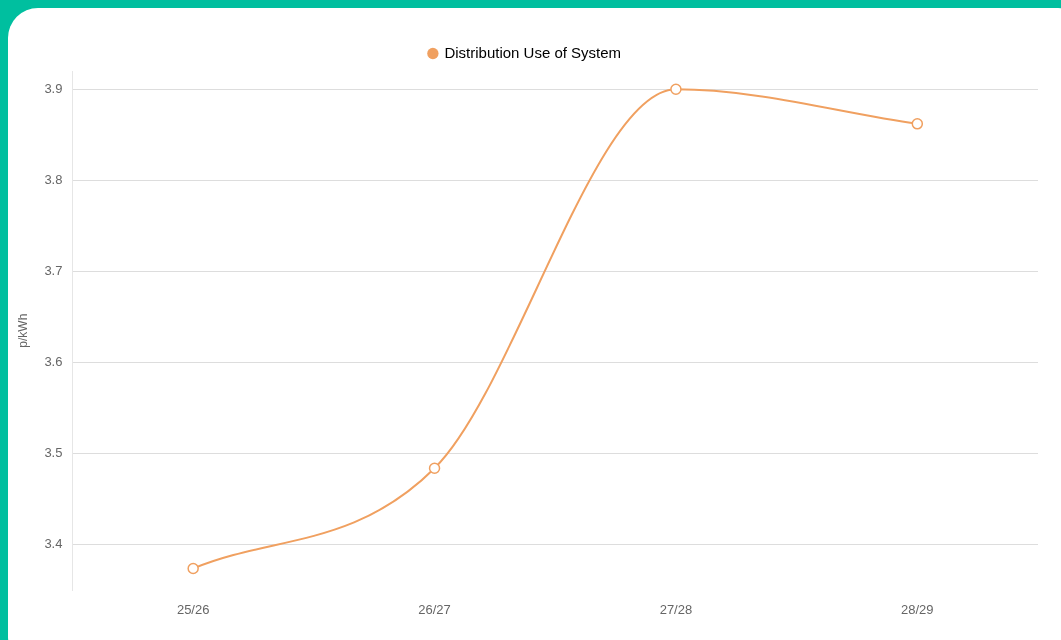 The width and height of the screenshot is (1061, 640). What do you see at coordinates (53, 271) in the screenshot?
I see `y-tick-label: 3.7` at bounding box center [53, 271].